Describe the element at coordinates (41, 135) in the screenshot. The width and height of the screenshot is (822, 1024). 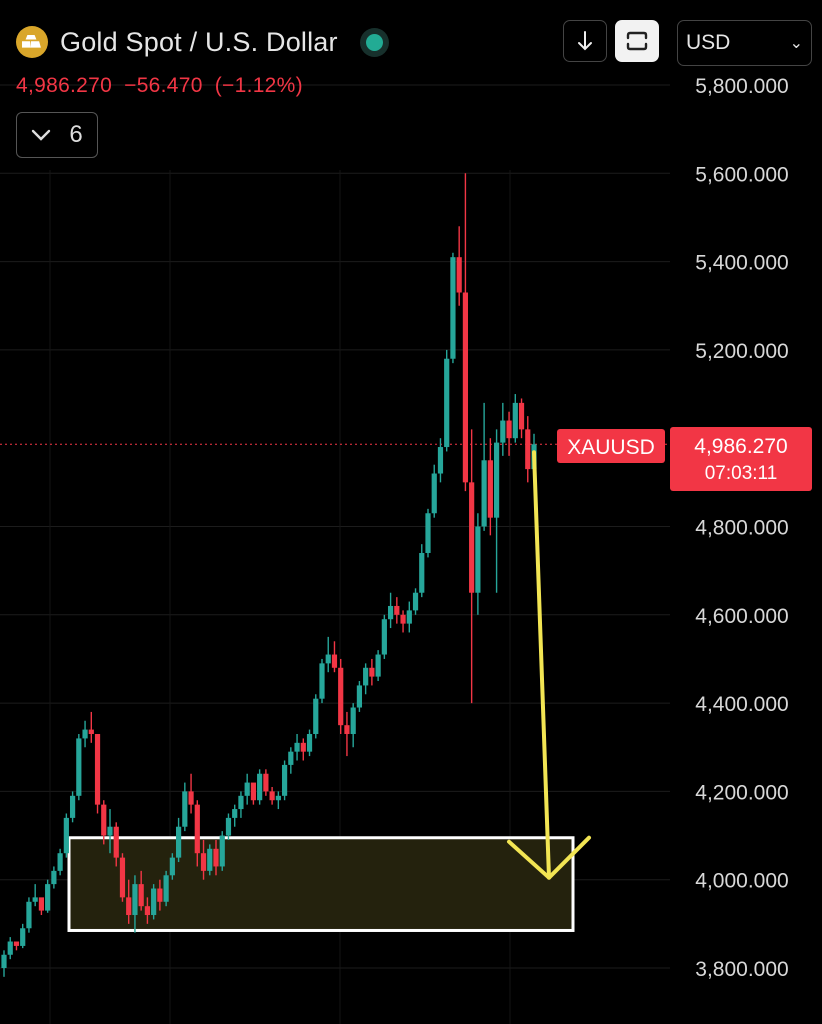
I see `chevron-down-icon` at that location.